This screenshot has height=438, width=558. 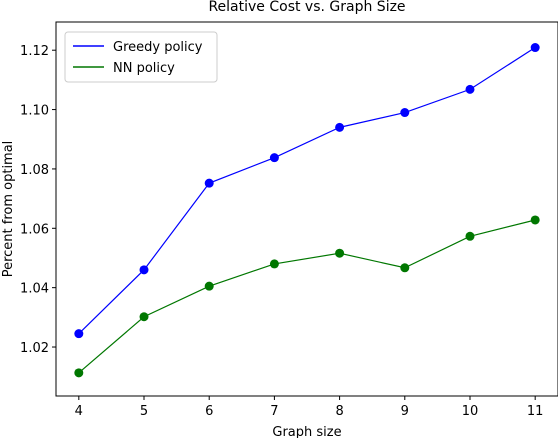 What do you see at coordinates (79, 411) in the screenshot?
I see `x-tick-label: 4` at bounding box center [79, 411].